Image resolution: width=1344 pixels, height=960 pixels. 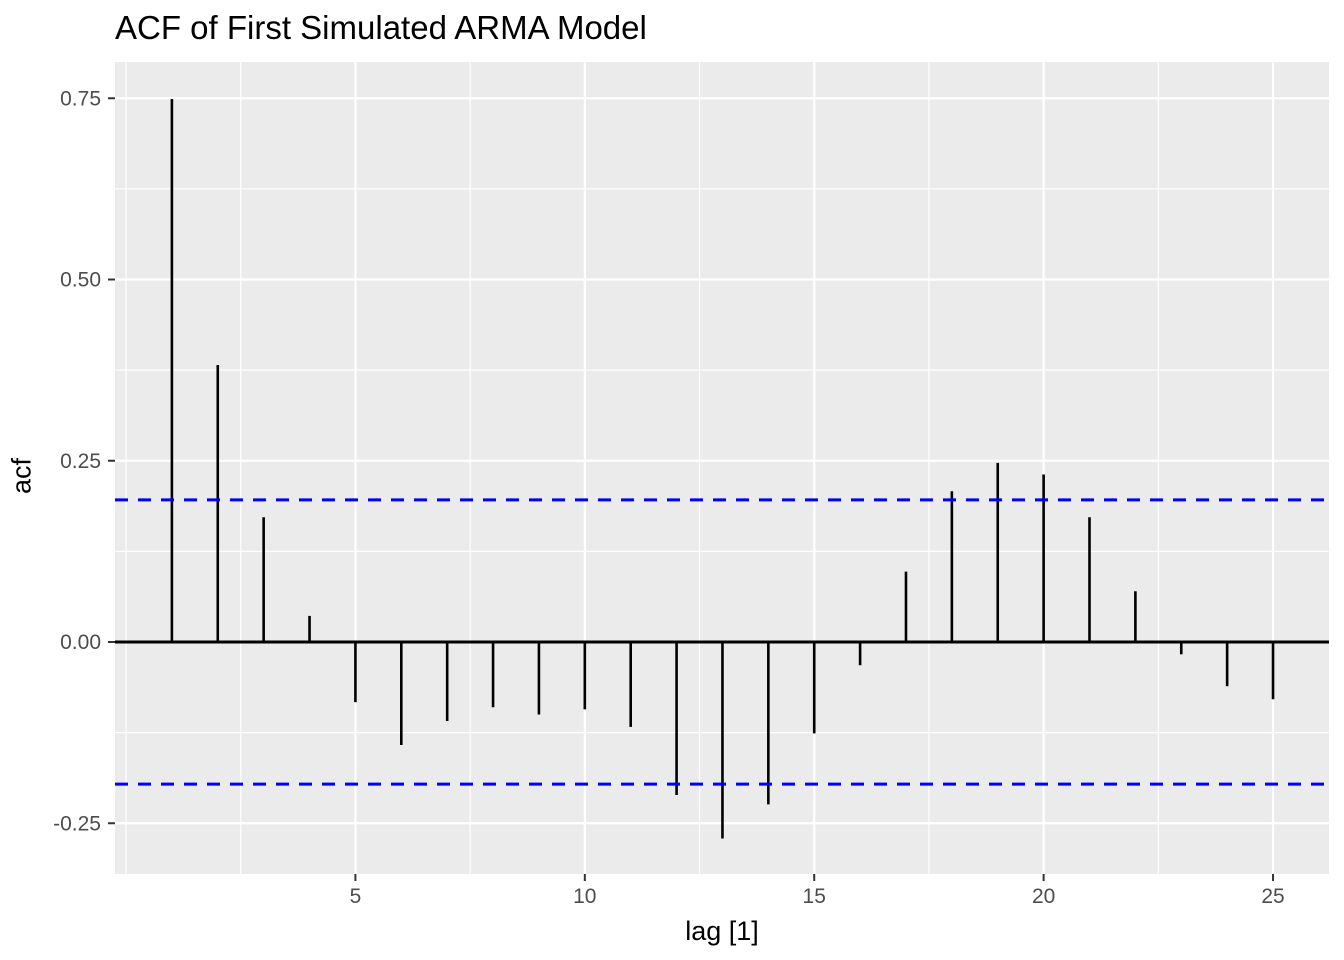 I want to click on plot-title: ACF of First Simulated ARMA Model, so click(x=381, y=27).